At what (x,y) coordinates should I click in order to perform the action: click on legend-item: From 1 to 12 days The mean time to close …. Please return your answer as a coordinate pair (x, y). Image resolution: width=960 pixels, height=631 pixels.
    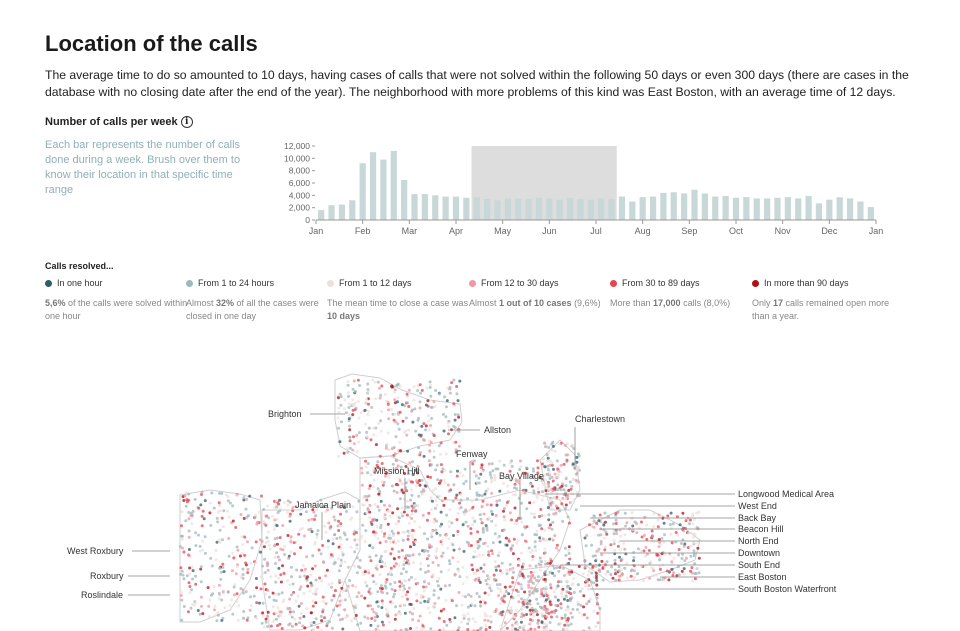
    Looking at the image, I should click on (402, 300).